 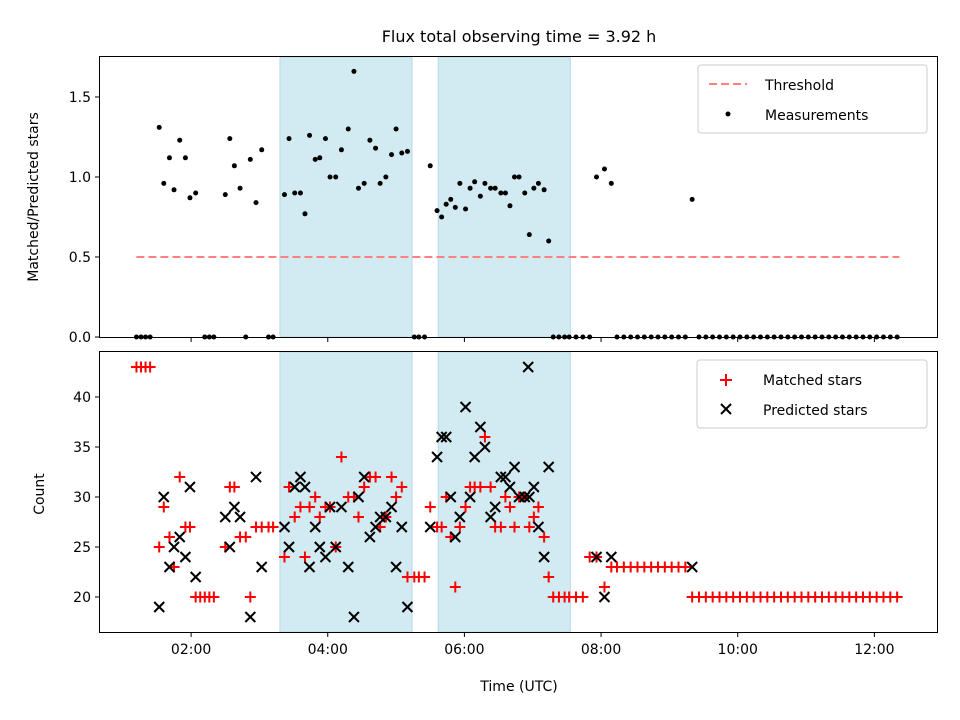 What do you see at coordinates (726, 409) in the screenshot?
I see `legend-predicted-marker` at bounding box center [726, 409].